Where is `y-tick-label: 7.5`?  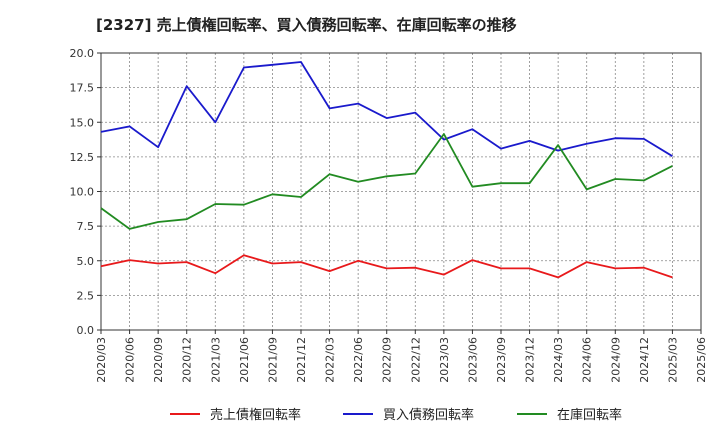 y-tick-label: 7.5 is located at coordinates (86, 226).